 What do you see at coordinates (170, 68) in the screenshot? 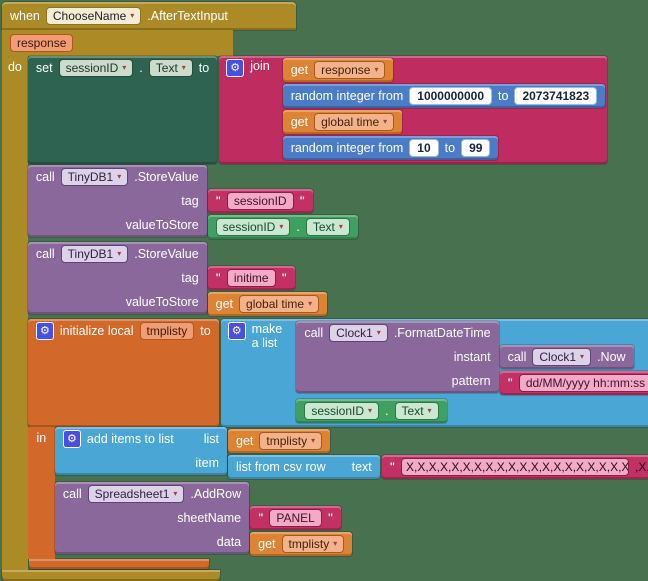
I see `set-property-dropdown: Text ▾` at bounding box center [170, 68].